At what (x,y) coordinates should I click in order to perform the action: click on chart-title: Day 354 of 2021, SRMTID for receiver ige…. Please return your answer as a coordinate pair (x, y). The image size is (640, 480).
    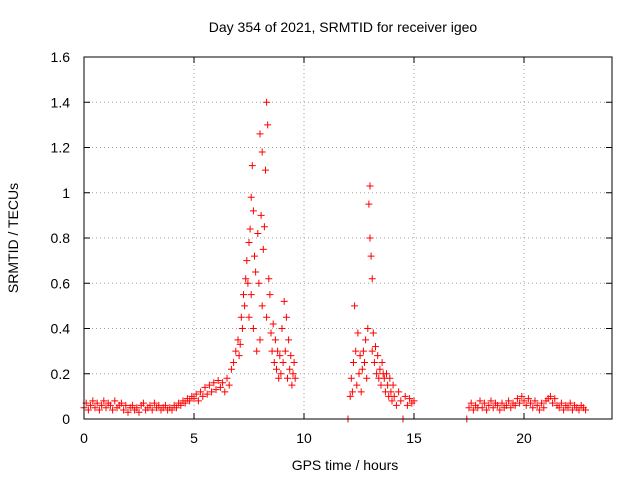
    Looking at the image, I should click on (343, 27).